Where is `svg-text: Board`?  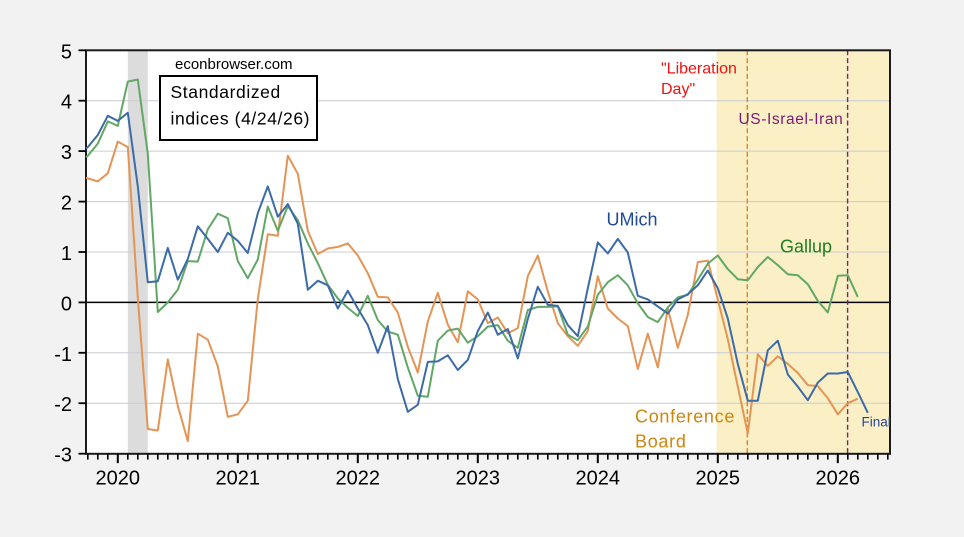
svg-text: Board is located at coordinates (661, 441).